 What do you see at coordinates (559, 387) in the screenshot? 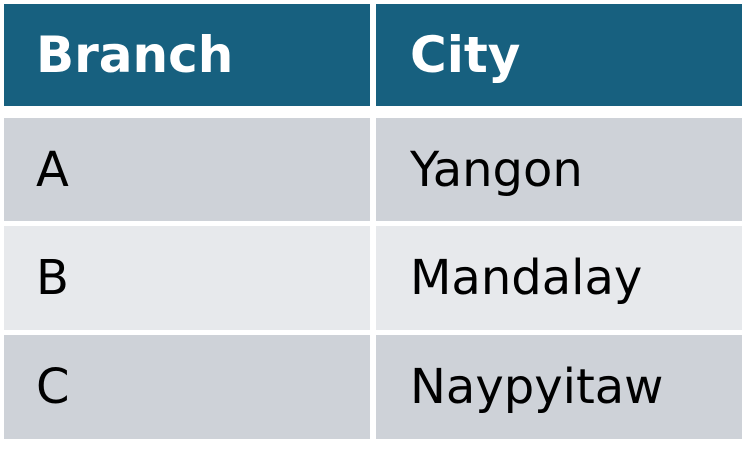
I see `city-cell: Naypyitaw` at bounding box center [559, 387].